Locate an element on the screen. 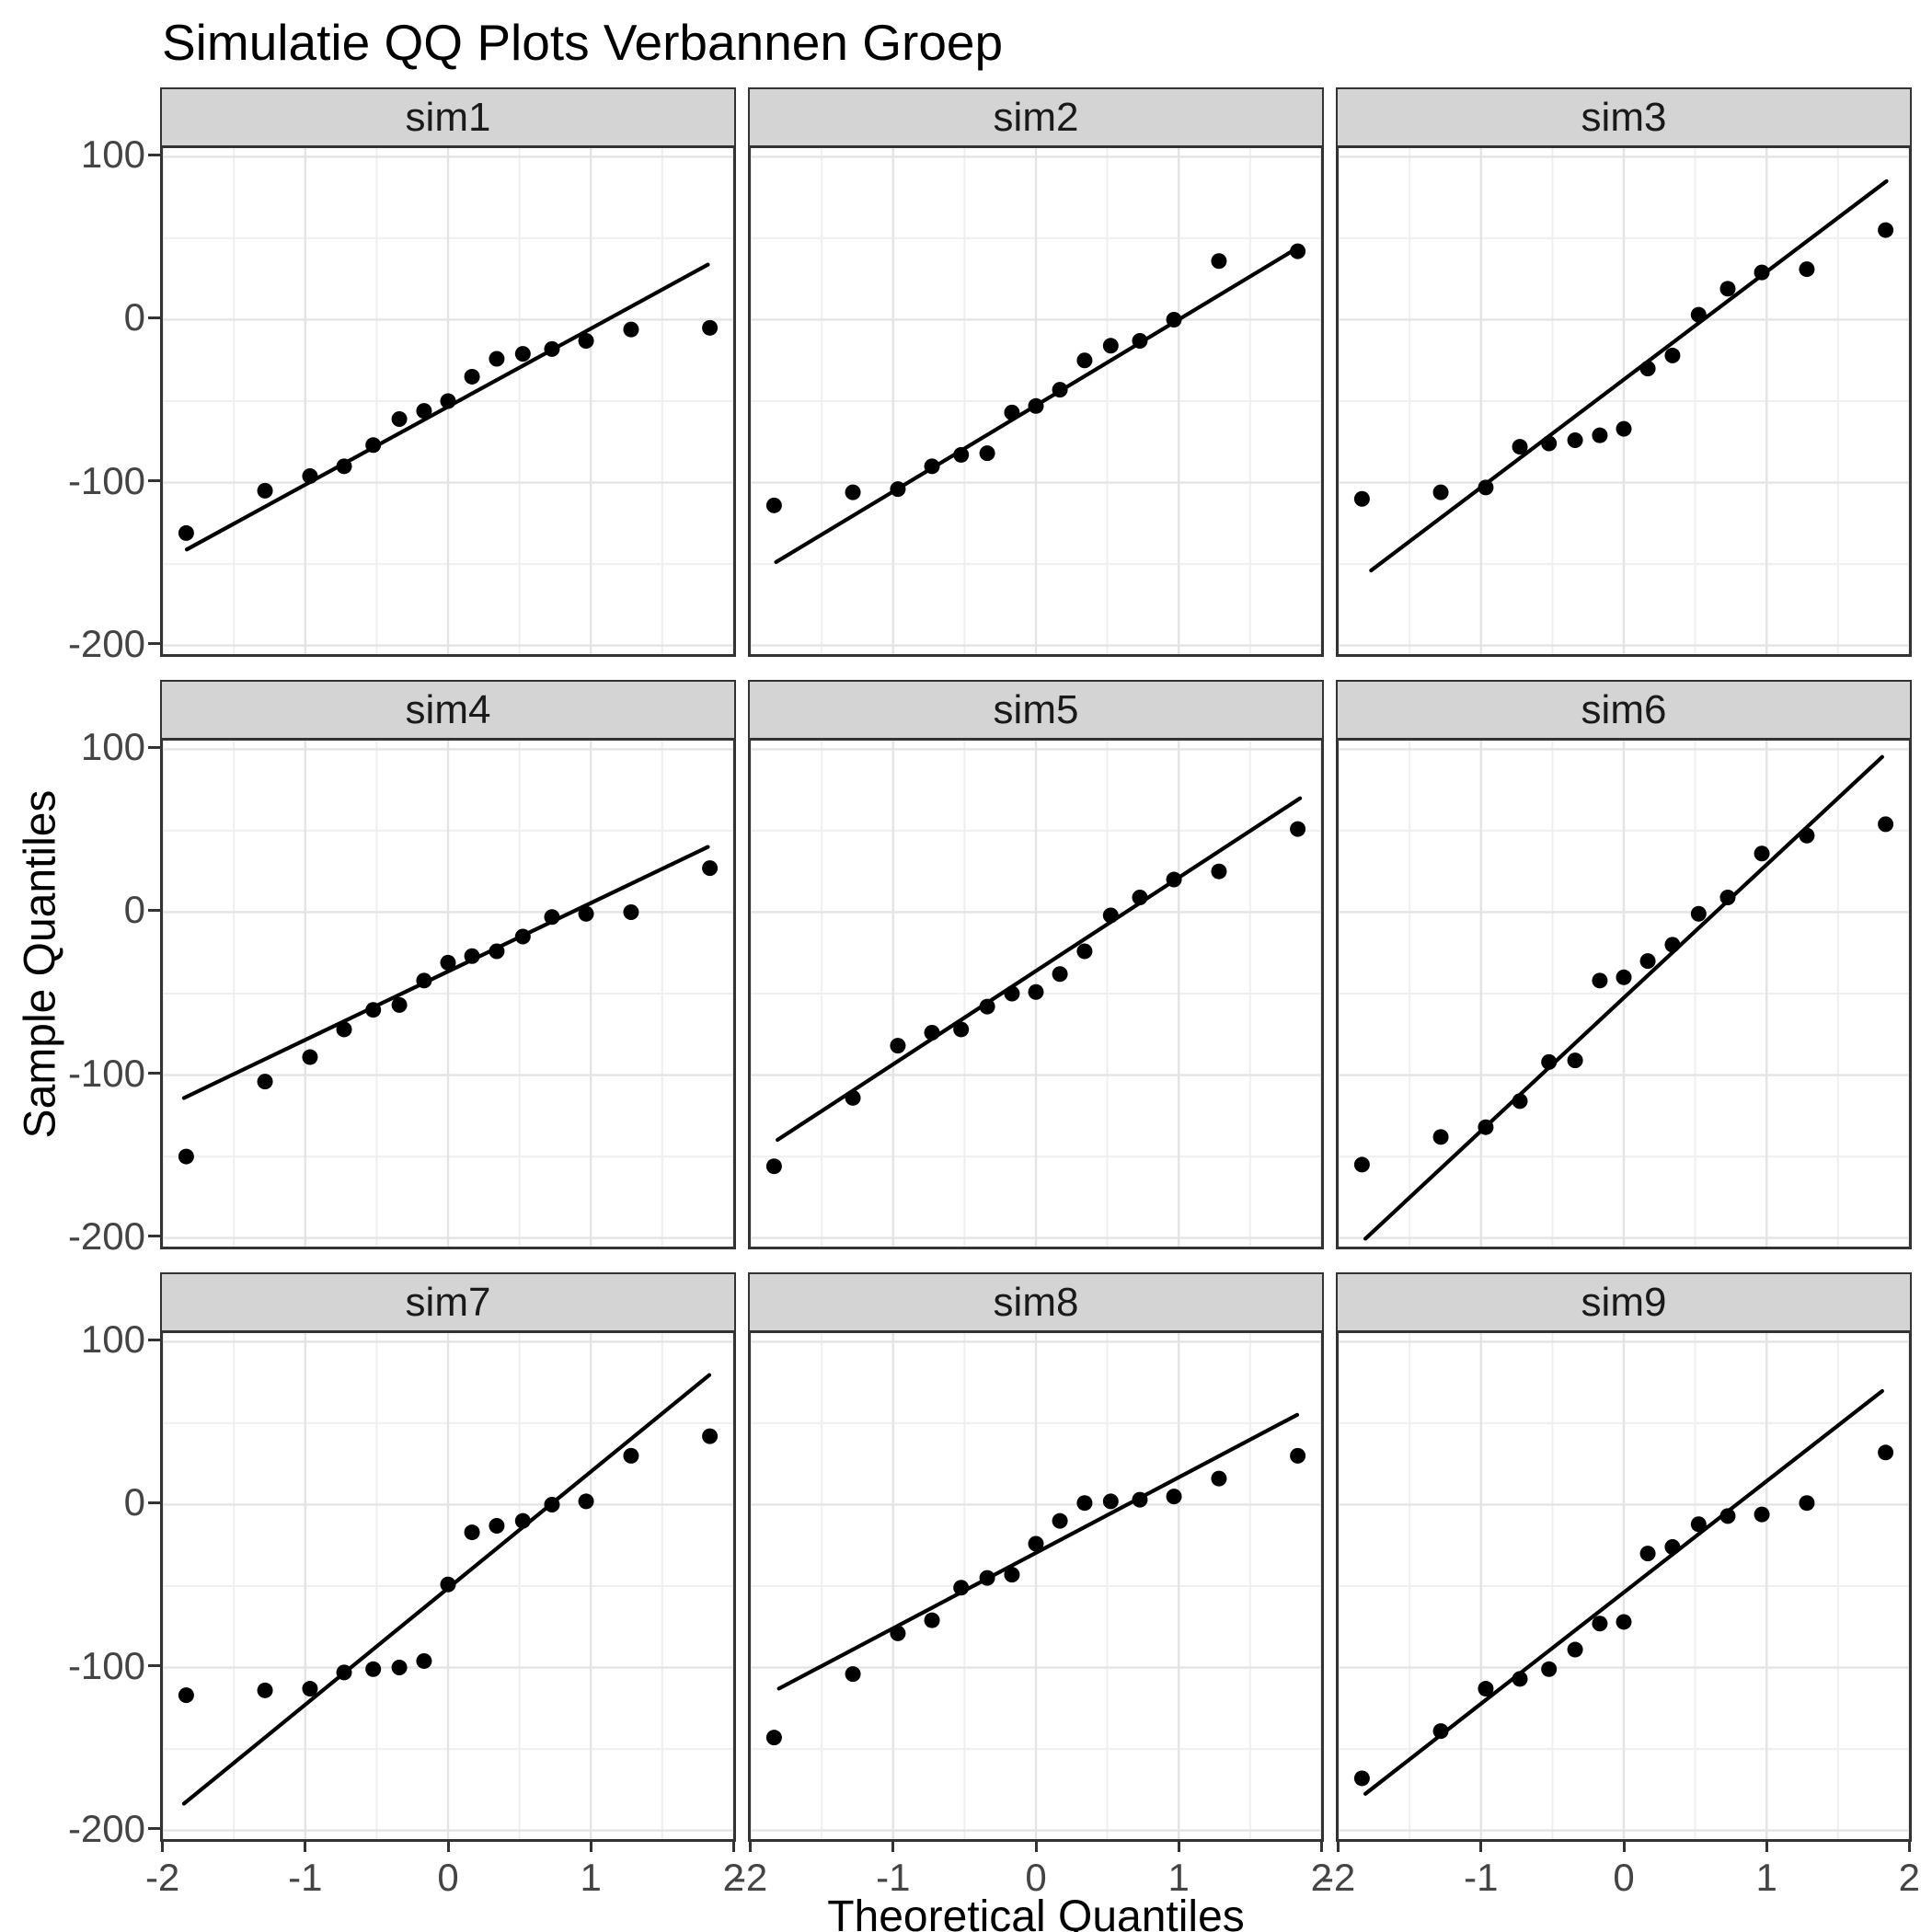 The height and width of the screenshot is (1932, 1932). qq-panel-sim6 is located at coordinates (1624, 993).